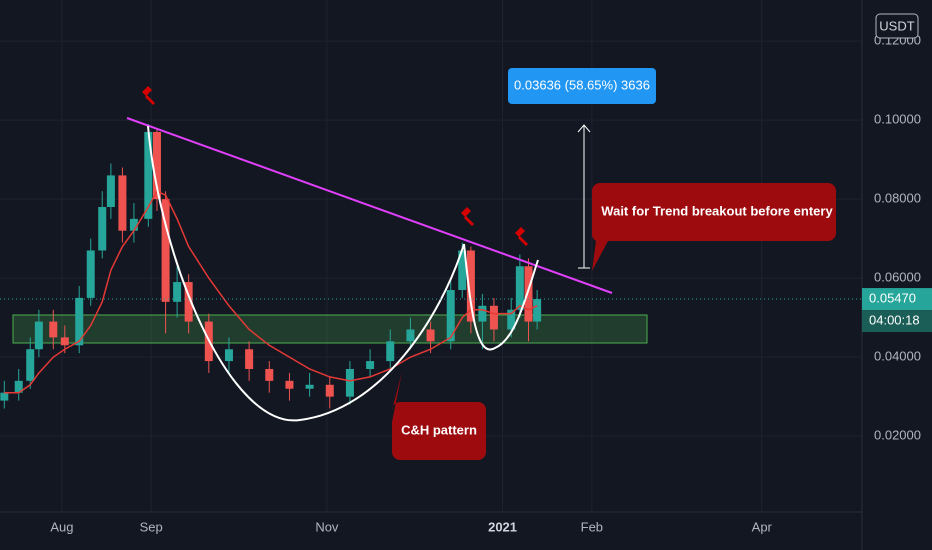  What do you see at coordinates (897, 277) in the screenshot?
I see `y-tick-label: 0.06000` at bounding box center [897, 277].